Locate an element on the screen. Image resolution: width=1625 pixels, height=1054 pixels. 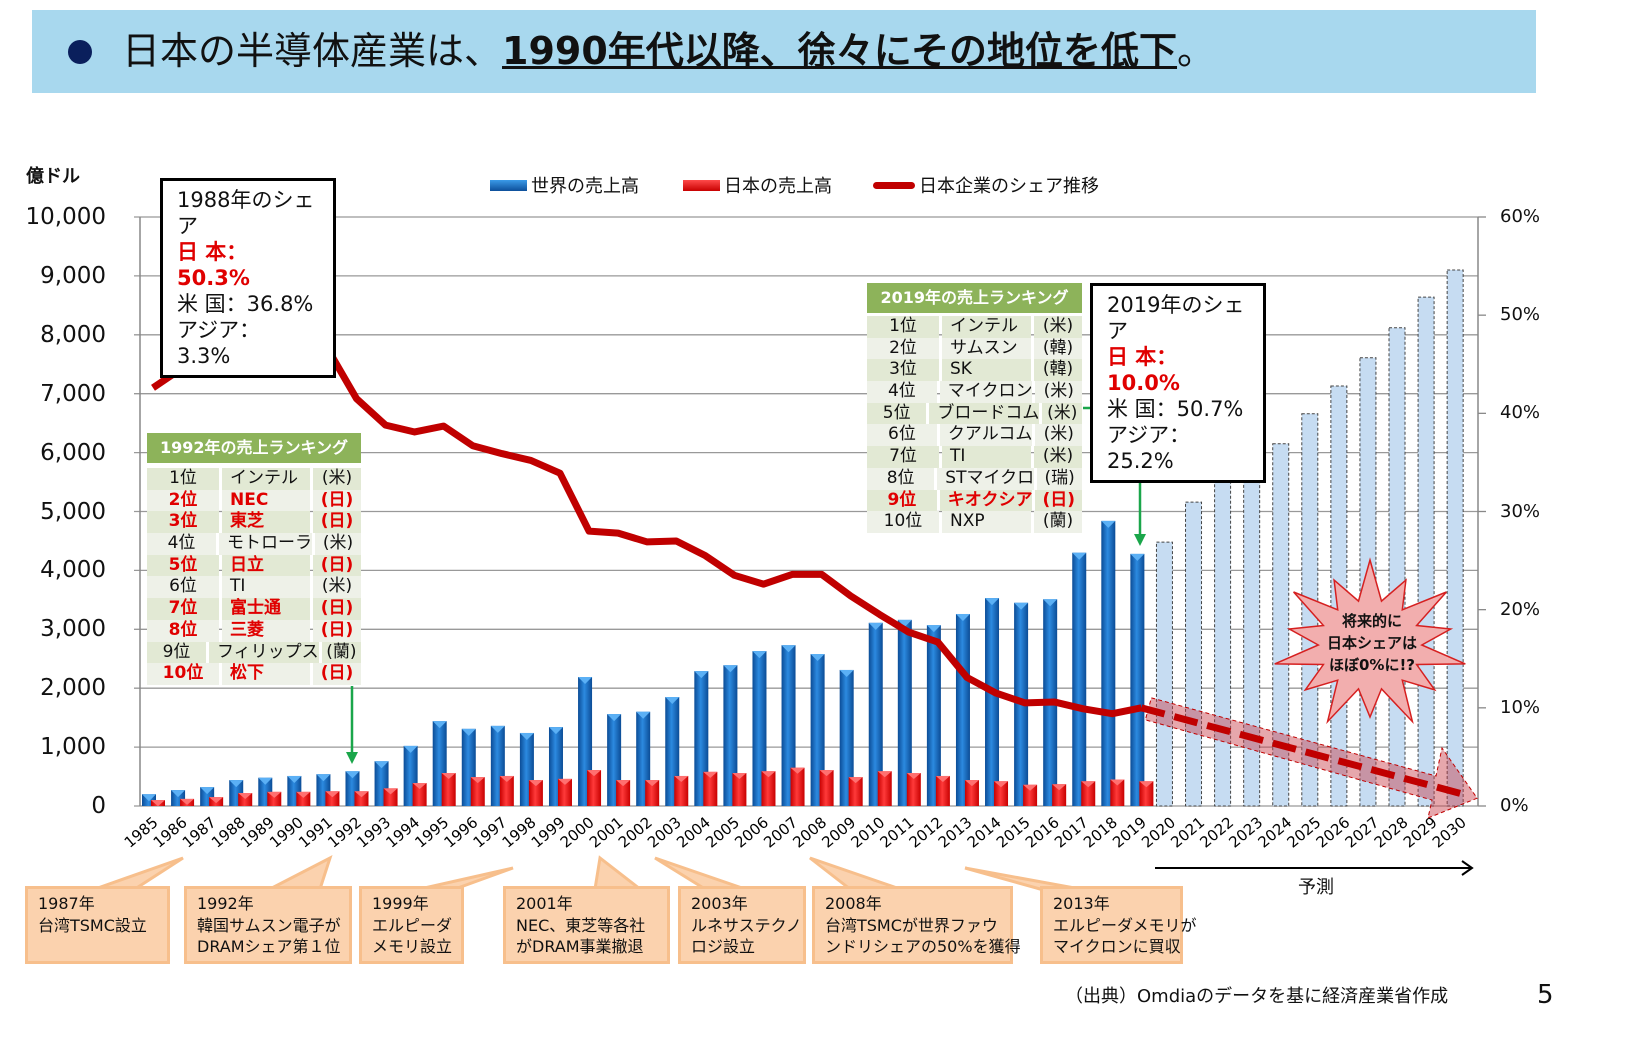
ranking-country: (米) is located at coordinates (1058, 327).